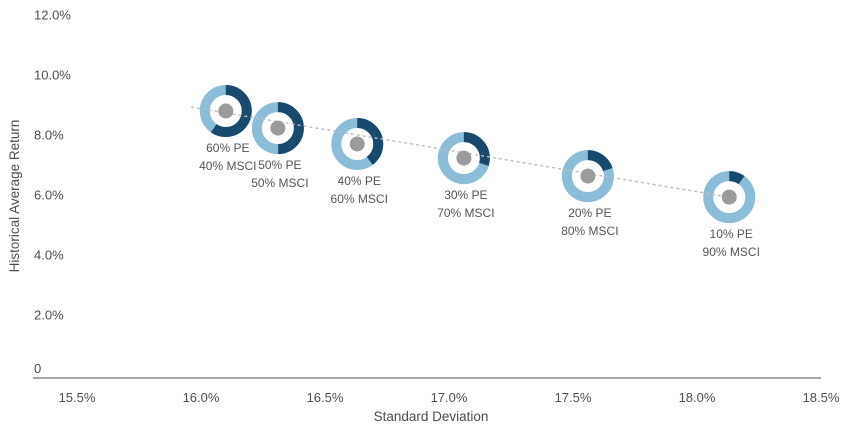 The width and height of the screenshot is (854, 439). I want to click on x-tick-labels: 15.5% 16.0% 16.5% 17.0% 17.5% 18.0% 18.5%, so click(449, 397).